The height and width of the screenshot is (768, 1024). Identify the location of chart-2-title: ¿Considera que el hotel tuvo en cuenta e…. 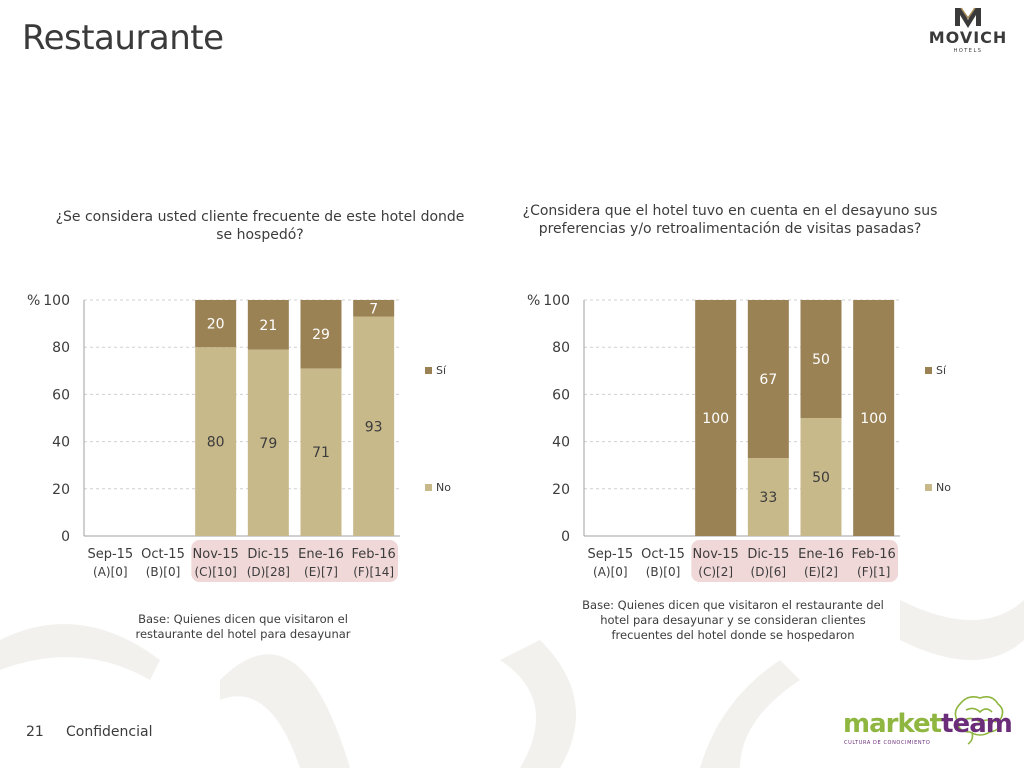
(730, 220).